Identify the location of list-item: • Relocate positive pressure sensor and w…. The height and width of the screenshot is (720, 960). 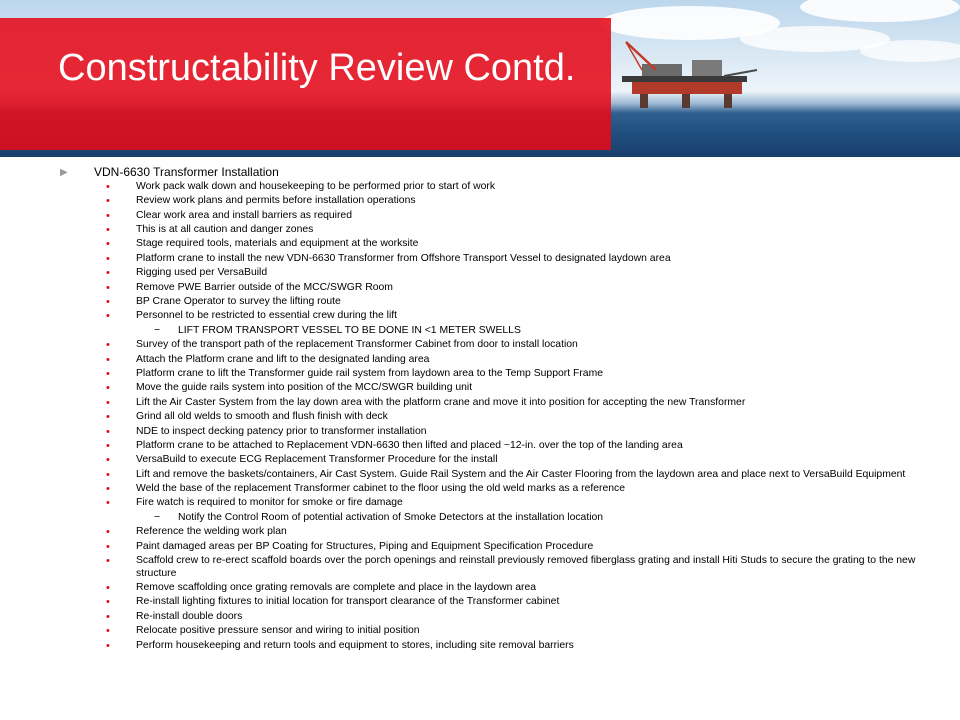
(500, 631).